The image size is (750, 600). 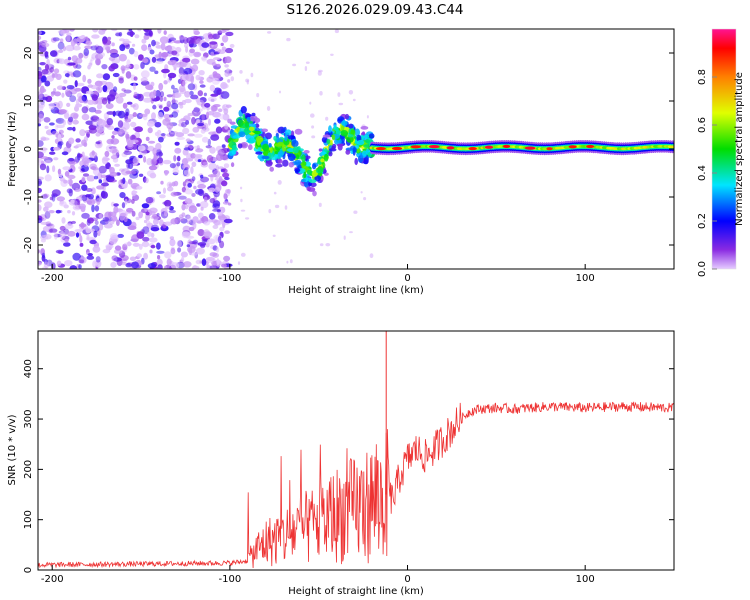 What do you see at coordinates (12, 149) in the screenshot?
I see `spectrogram-y-label: Frequency (Hz)` at bounding box center [12, 149].